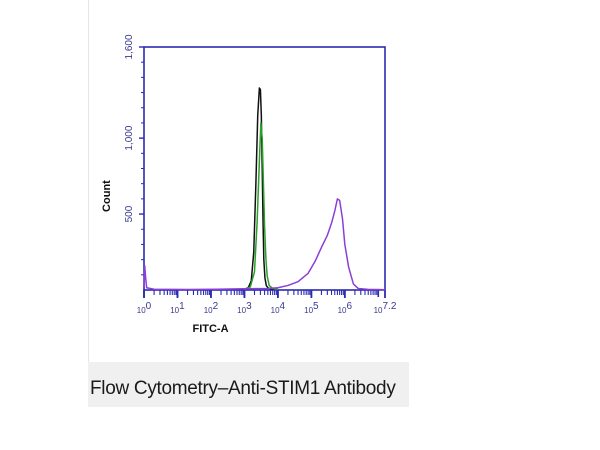  Describe the element at coordinates (249, 306) in the screenshot. I see `x-tick-label-exponent: 3` at that location.